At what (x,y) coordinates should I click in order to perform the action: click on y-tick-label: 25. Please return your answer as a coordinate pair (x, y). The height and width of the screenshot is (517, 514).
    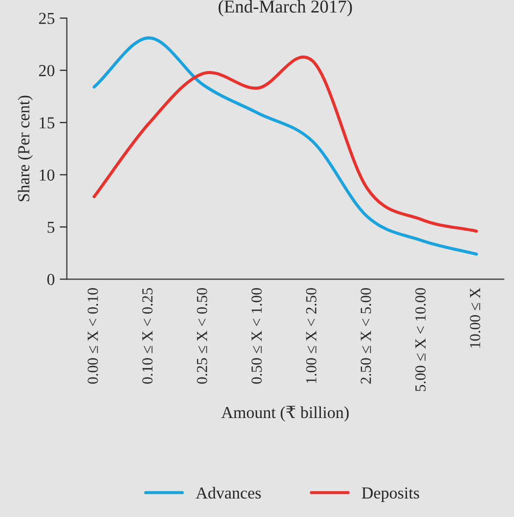
    Looking at the image, I should click on (46, 18).